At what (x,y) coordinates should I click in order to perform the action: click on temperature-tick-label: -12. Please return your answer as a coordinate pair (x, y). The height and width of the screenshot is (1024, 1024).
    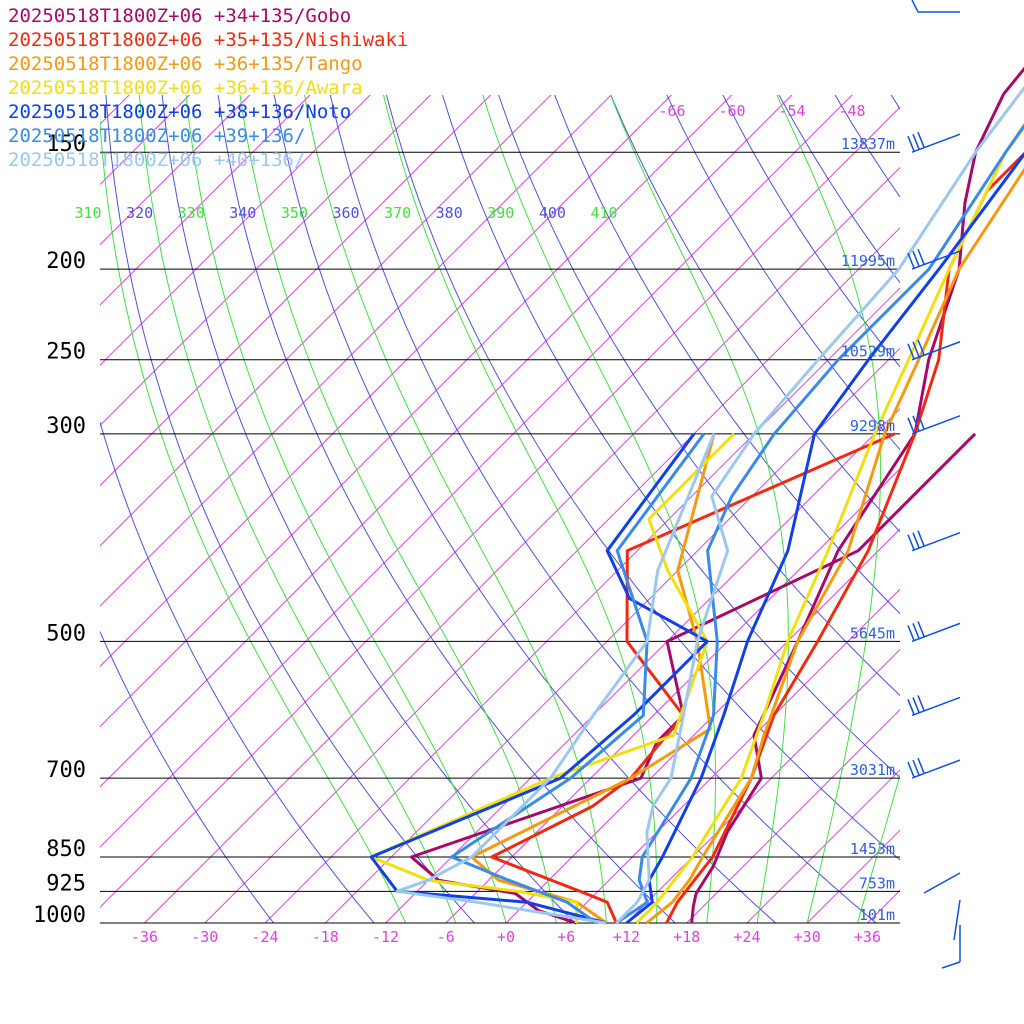
    Looking at the image, I should click on (385, 937).